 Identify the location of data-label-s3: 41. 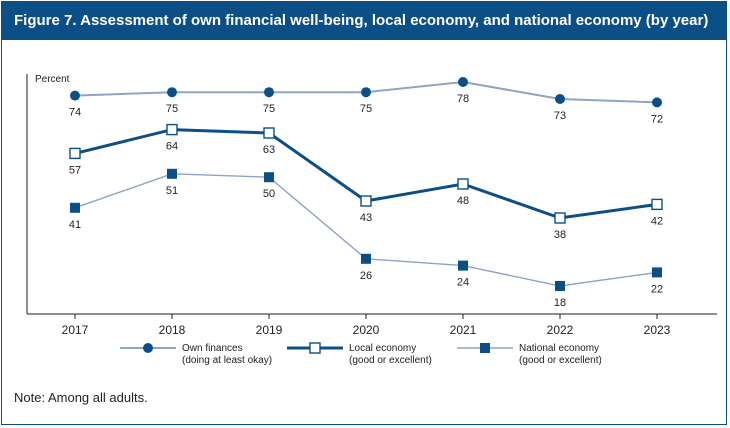
(75, 225).